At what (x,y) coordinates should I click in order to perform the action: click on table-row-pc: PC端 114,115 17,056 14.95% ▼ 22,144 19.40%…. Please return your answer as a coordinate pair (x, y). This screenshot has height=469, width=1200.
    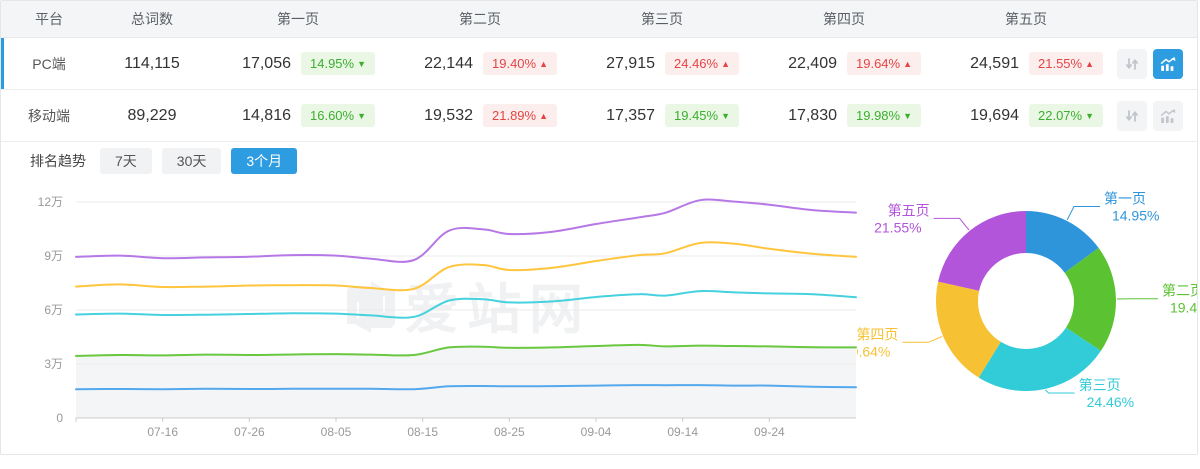
    Looking at the image, I should click on (599, 64).